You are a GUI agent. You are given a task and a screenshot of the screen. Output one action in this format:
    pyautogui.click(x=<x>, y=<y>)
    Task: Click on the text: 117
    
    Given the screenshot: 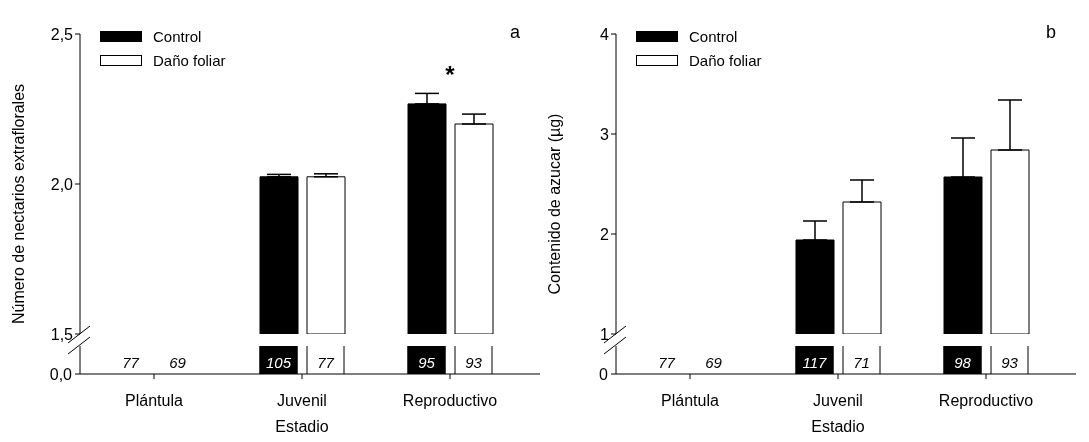 What is the action you would take?
    pyautogui.click(x=815, y=362)
    